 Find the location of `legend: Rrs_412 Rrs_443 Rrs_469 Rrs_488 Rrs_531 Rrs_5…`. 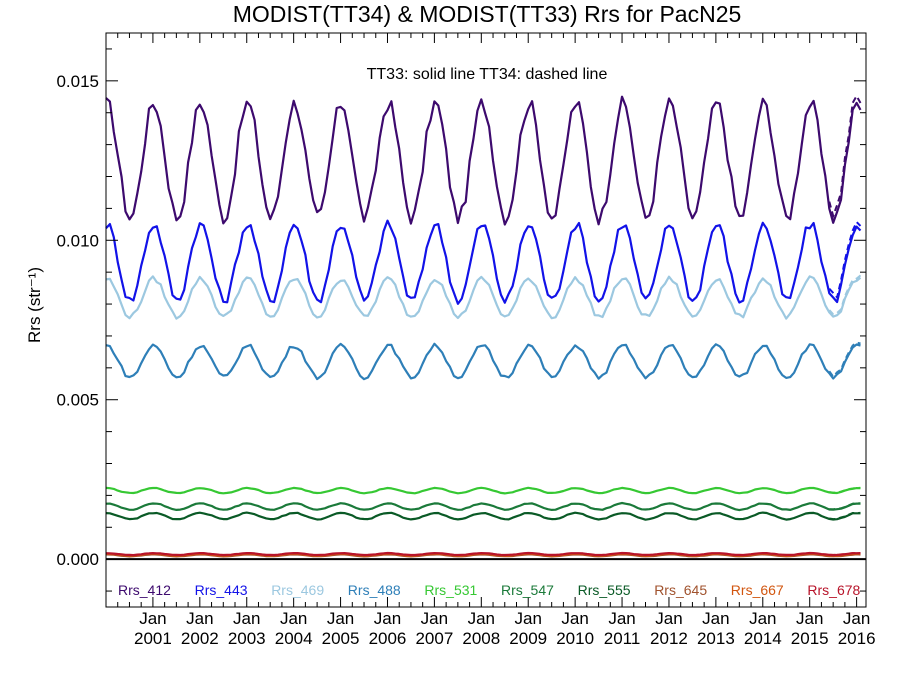

legend: Rrs_412 Rrs_443 Rrs_469 Rrs_488 Rrs_531 Rrs_5… is located at coordinates (489, 590).